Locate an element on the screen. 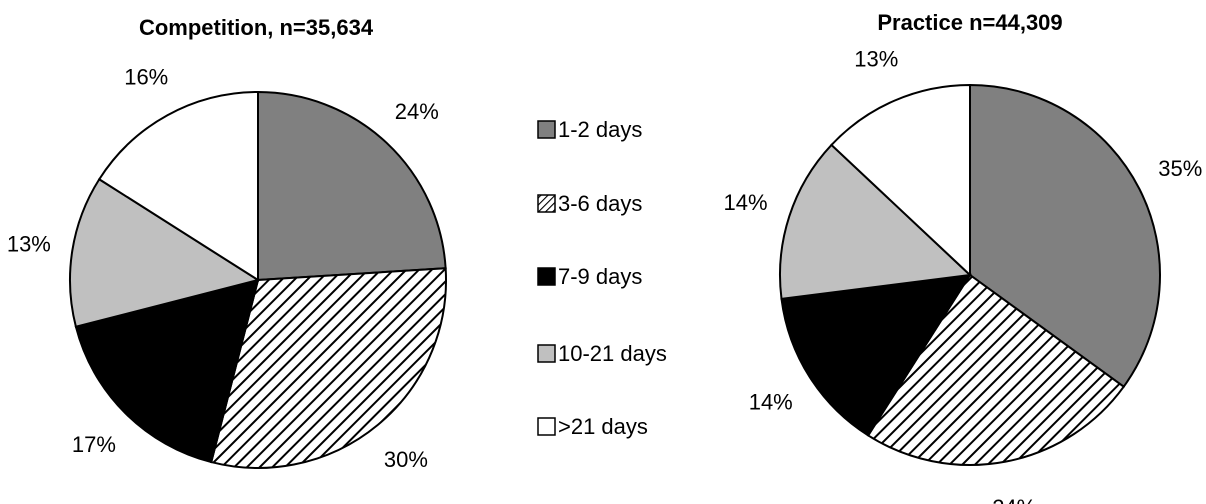  pie-label-competition-3-6-days: 30% is located at coordinates (406, 459).